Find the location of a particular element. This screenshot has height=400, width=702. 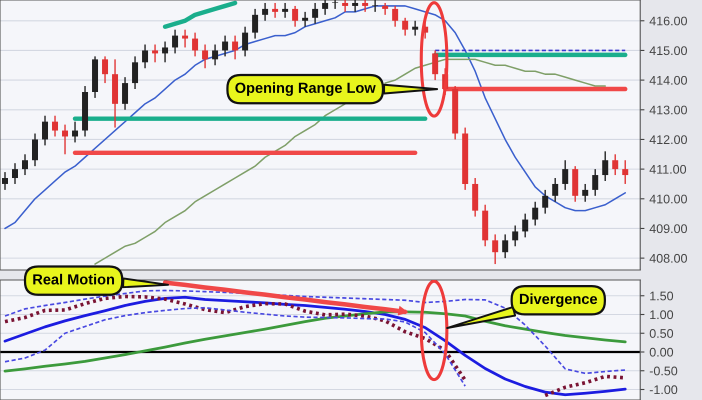

y-tick-label: 1.50 is located at coordinates (662, 296).